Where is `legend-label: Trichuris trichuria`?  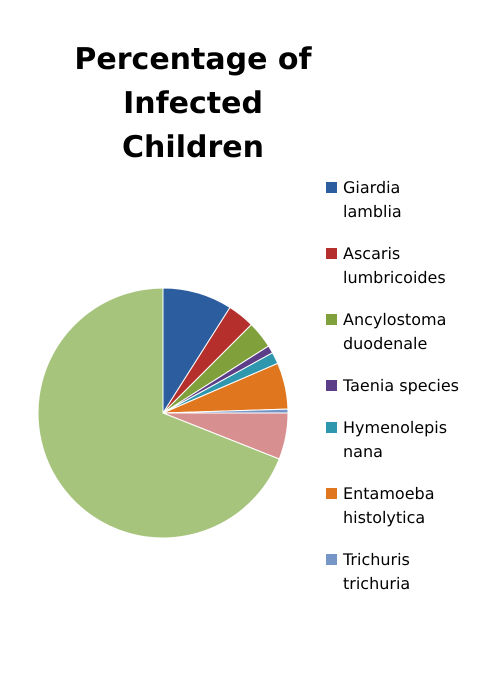
legend-label: Trichuris trichuria is located at coordinates (377, 572).